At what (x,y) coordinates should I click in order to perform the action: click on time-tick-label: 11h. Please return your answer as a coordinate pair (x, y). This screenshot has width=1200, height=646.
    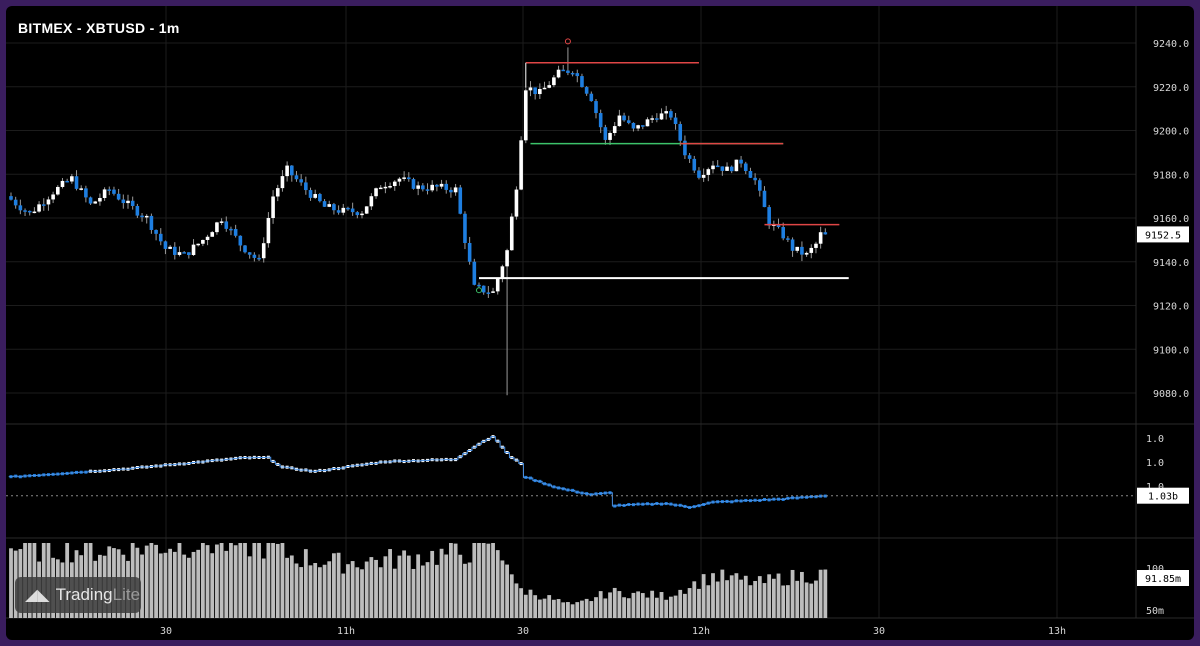
    Looking at the image, I should click on (346, 631).